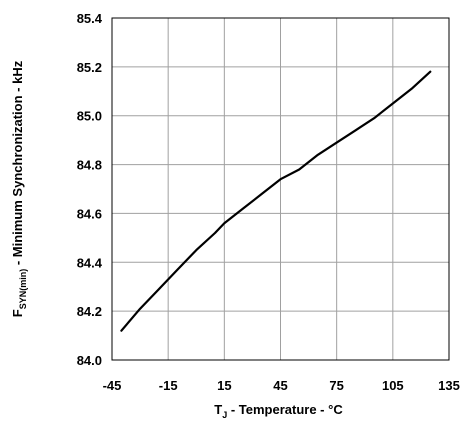 Image resolution: width=465 pixels, height=428 pixels. Describe the element at coordinates (89, 213) in the screenshot. I see `y-tick-label: 84.6` at that location.